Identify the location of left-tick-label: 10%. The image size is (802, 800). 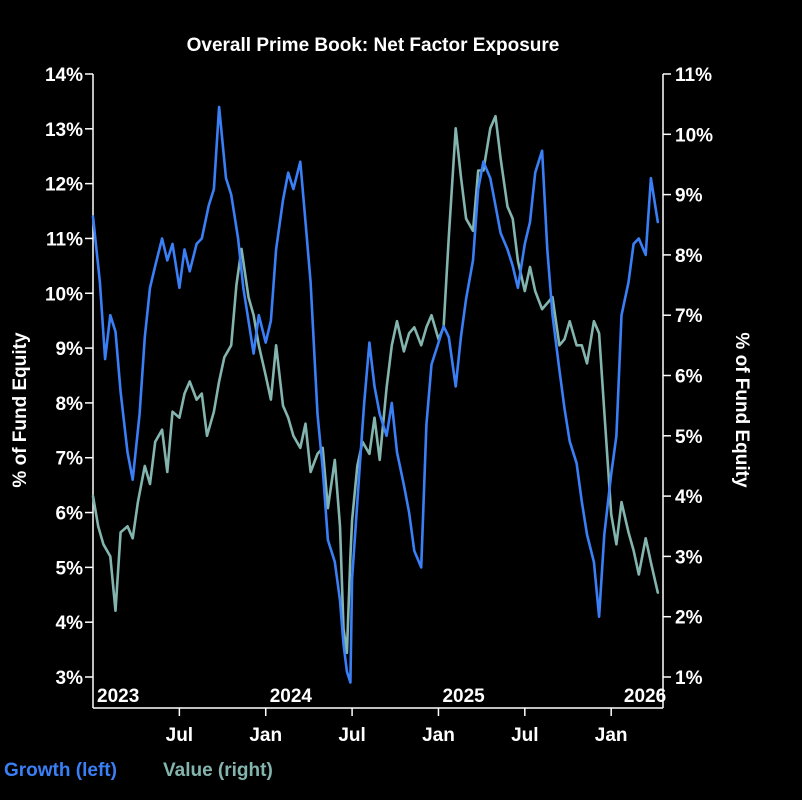
(64, 294).